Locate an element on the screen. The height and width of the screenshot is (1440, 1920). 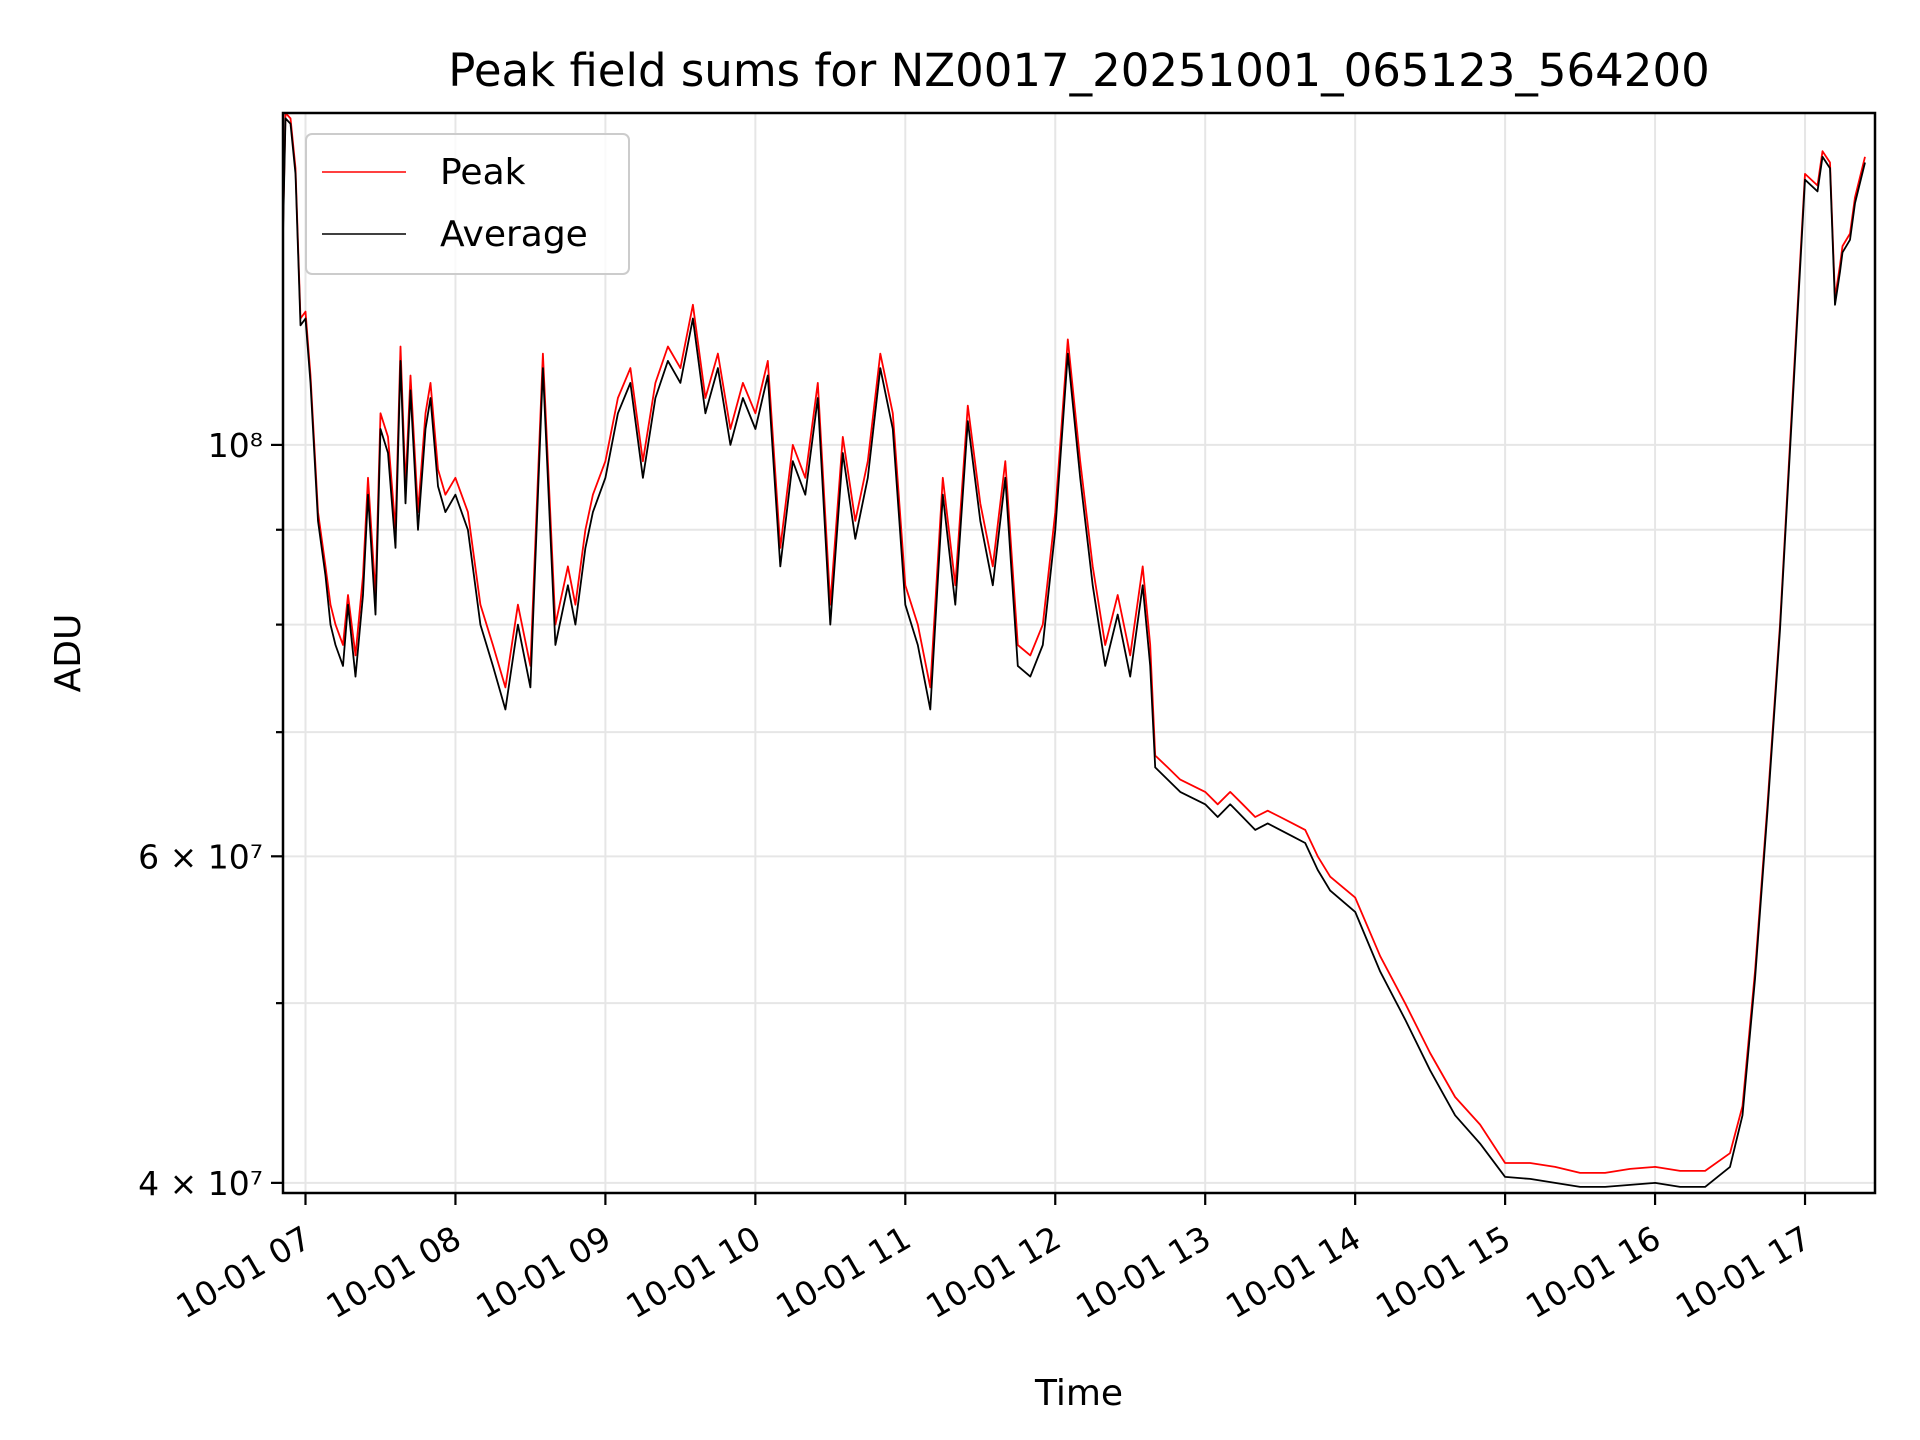
legend: Peak Average is located at coordinates (467, 204).